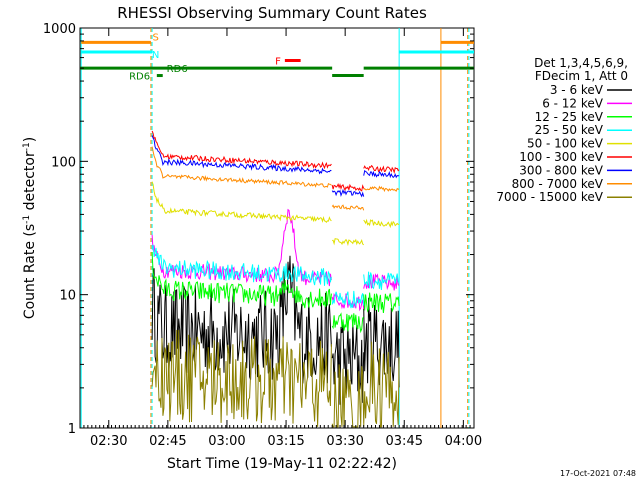  Describe the element at coordinates (581, 63) in the screenshot. I see `legend-header: Det 1,3,4,5,6,9,` at that location.